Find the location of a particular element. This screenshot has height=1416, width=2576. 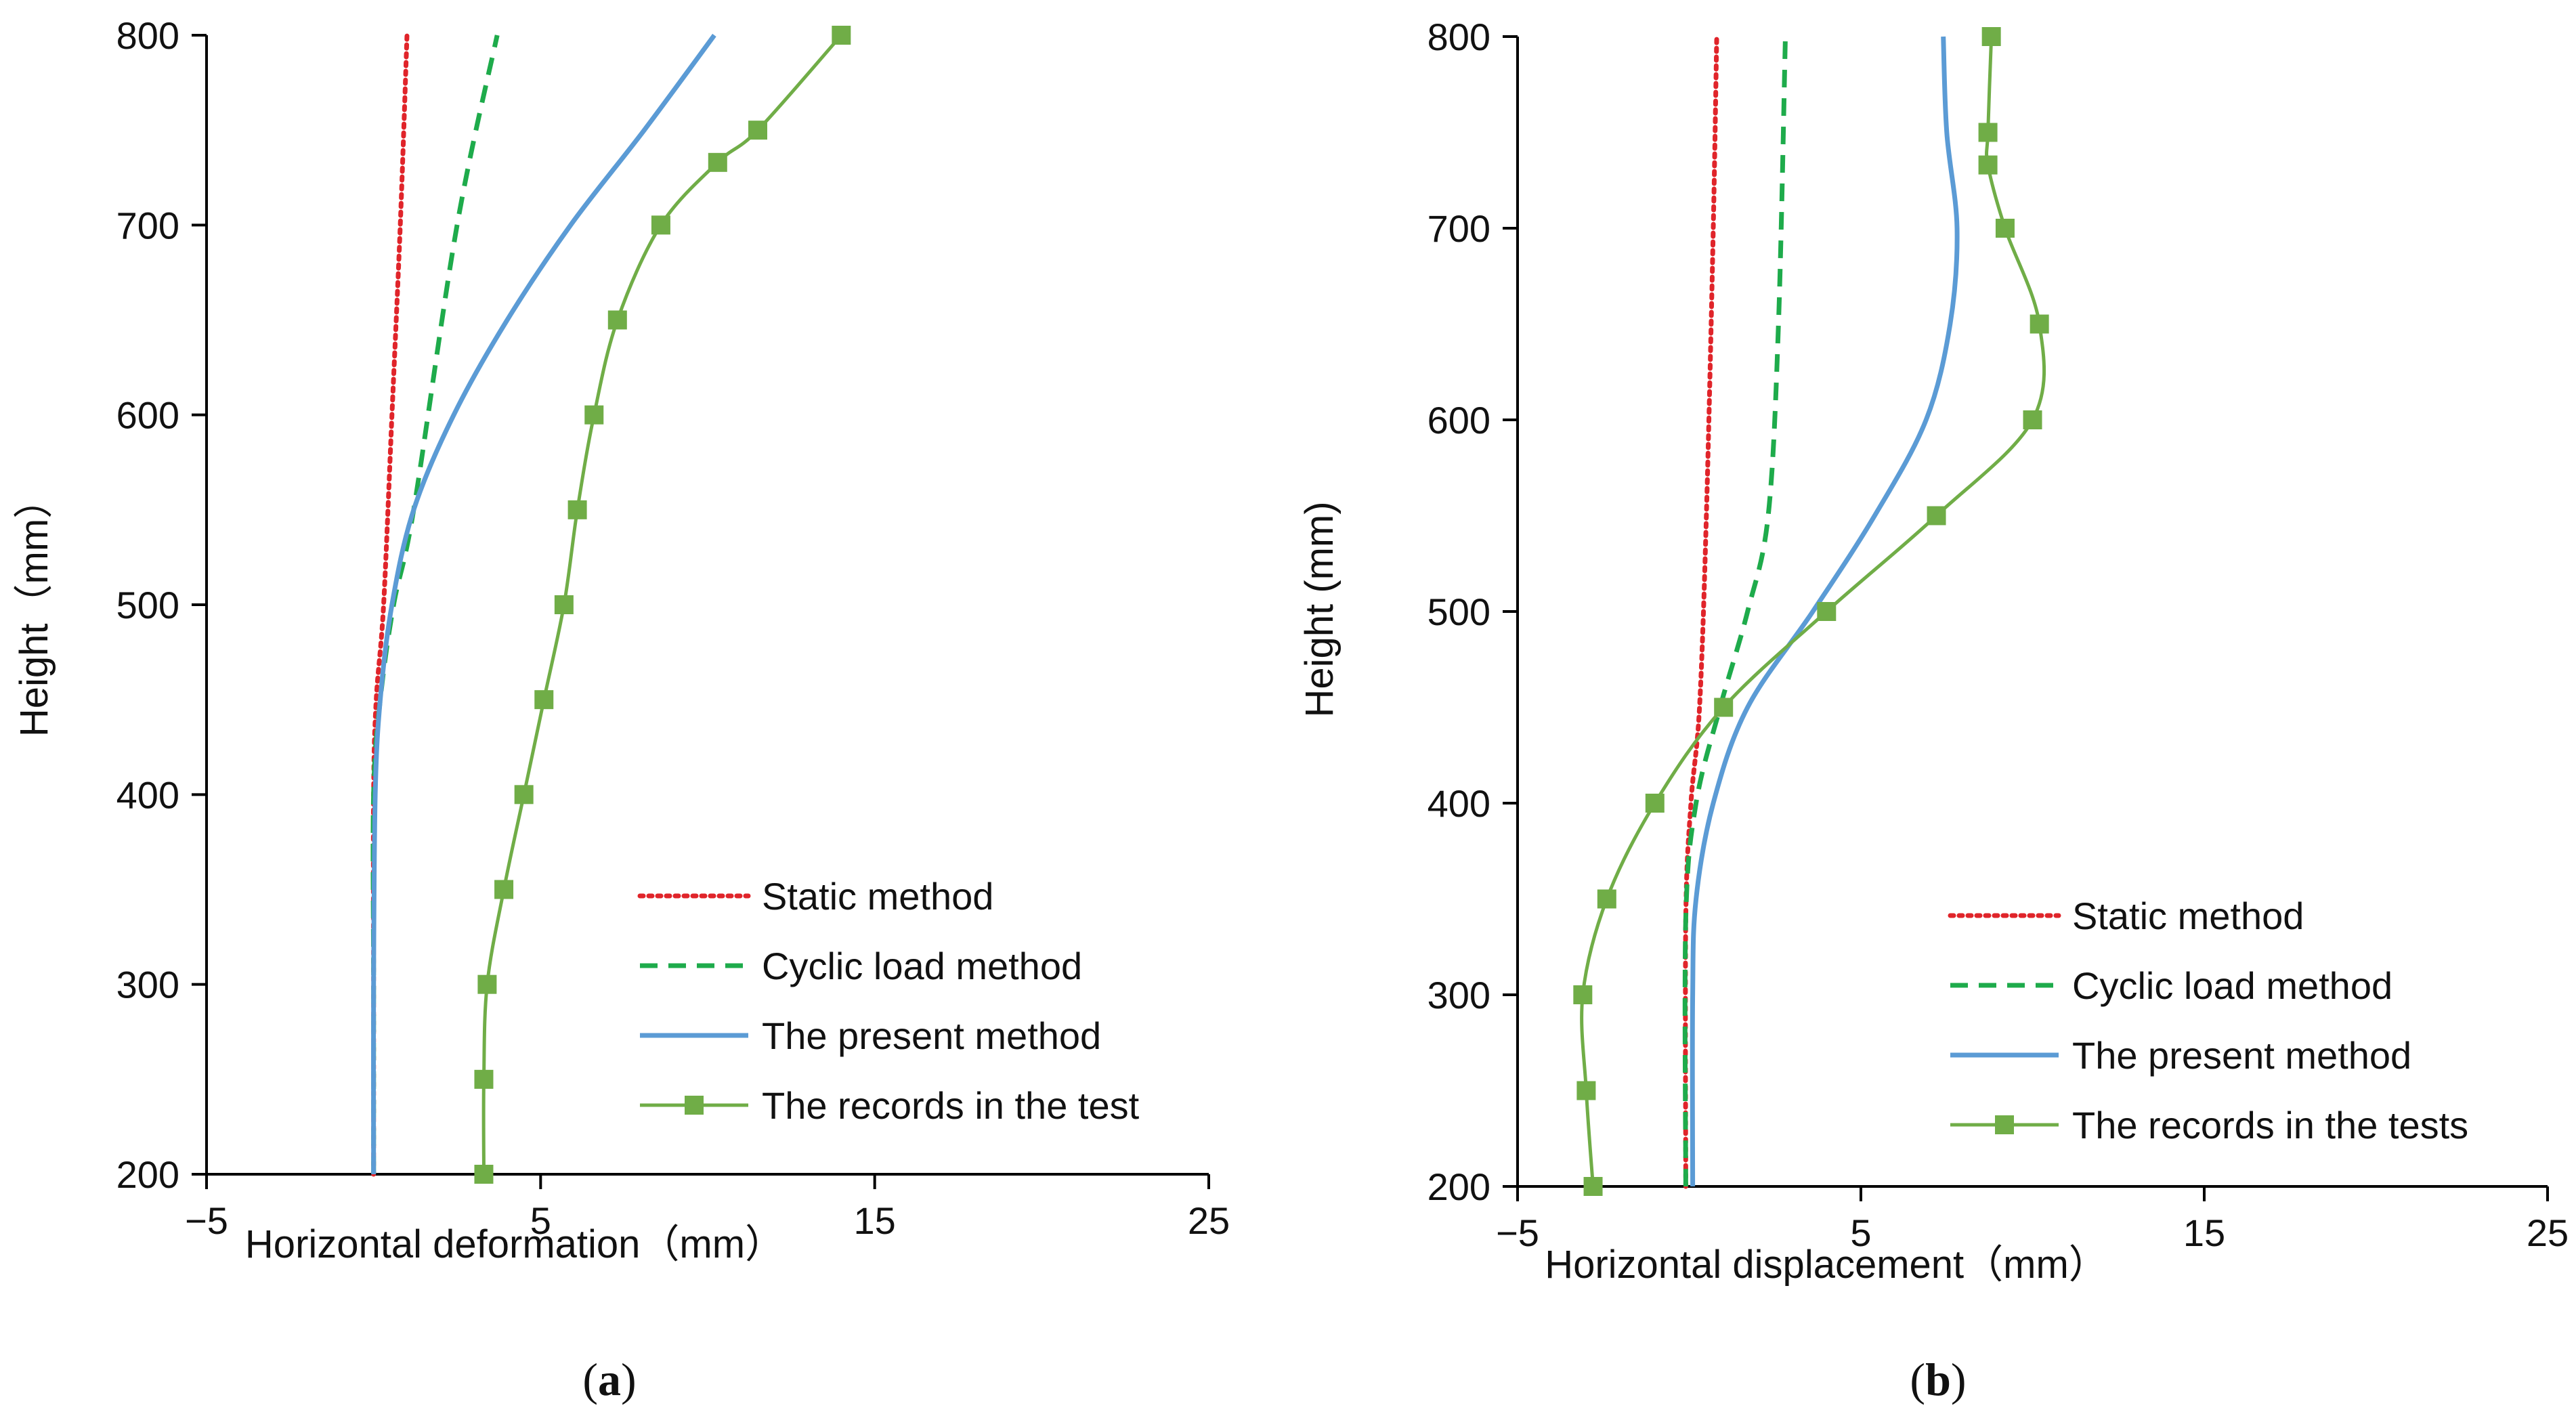

legend-label-b-4: The records in the tests is located at coordinates (2270, 1125).